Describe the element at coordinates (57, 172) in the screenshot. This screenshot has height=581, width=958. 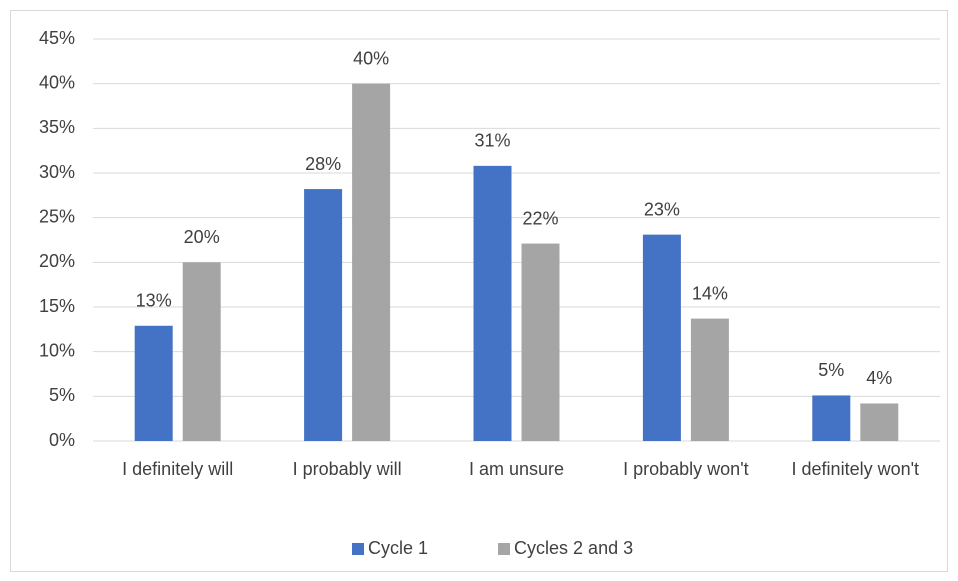
I see `y-tick-label: 30%` at that location.